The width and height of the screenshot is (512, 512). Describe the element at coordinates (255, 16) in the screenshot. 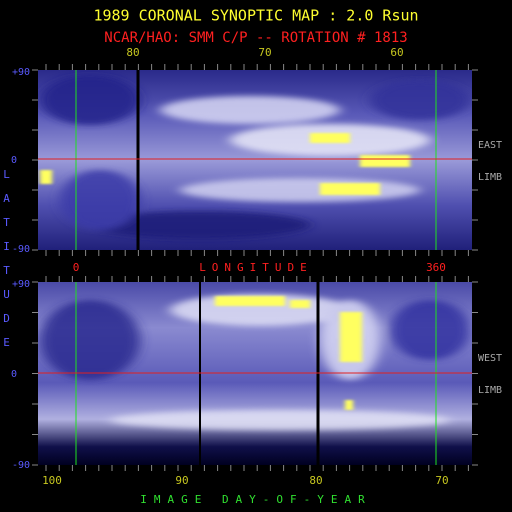

I see `title: 1989 CORONAL SYNOPTIC MAP : 2.0 Rsun` at that location.